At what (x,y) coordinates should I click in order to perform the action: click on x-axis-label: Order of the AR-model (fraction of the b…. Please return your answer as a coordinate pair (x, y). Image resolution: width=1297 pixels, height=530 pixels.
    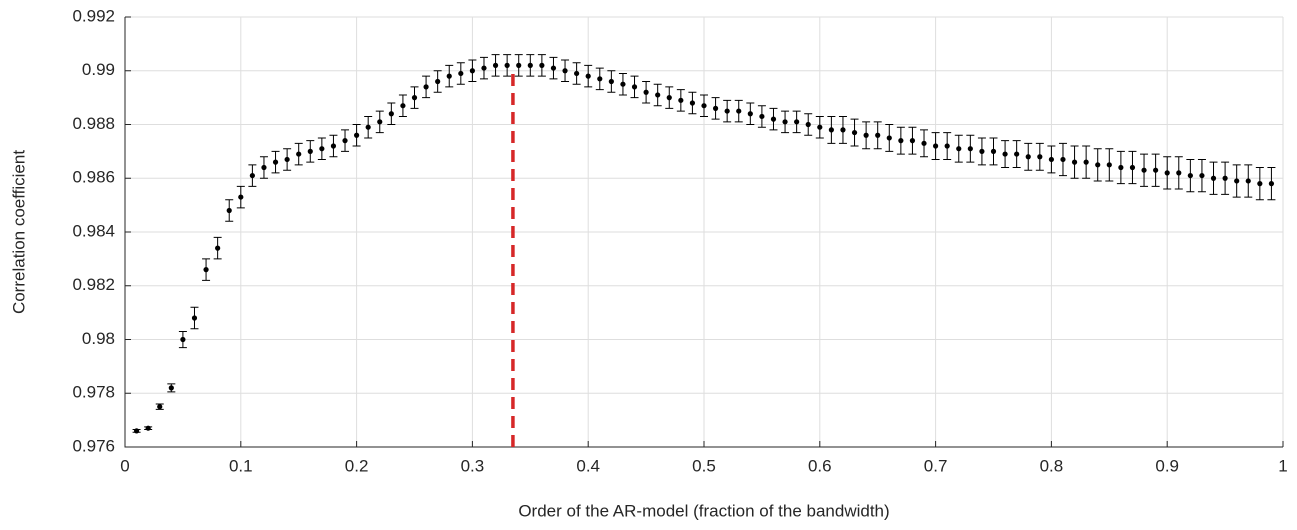
    Looking at the image, I should click on (703, 510).